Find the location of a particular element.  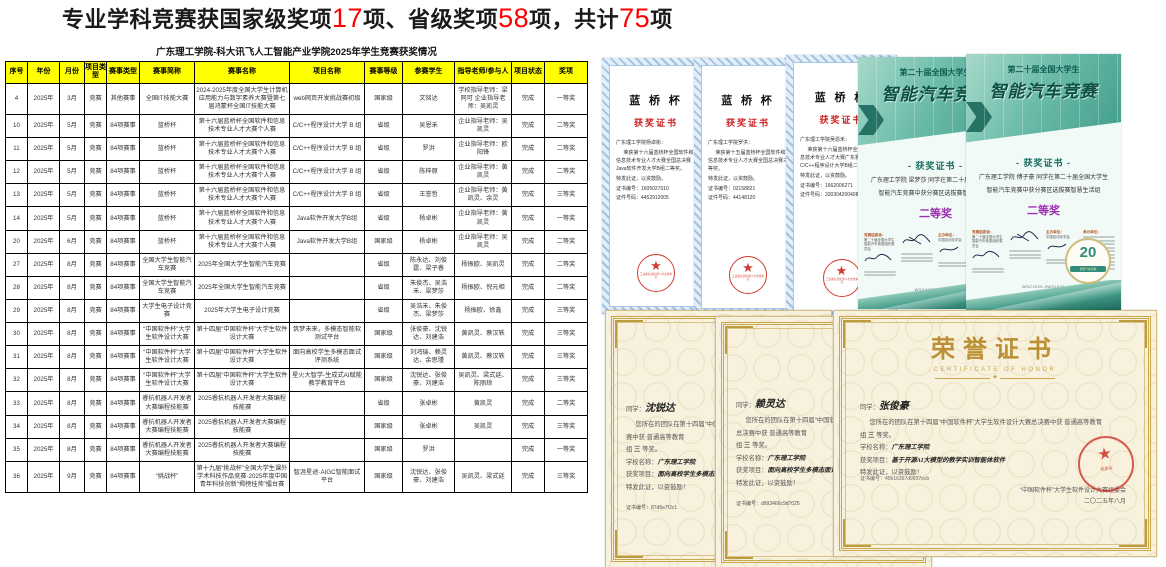

table-cell: 2025睿抗机器人开发者大赛编程技能赛 is located at coordinates (242, 449).